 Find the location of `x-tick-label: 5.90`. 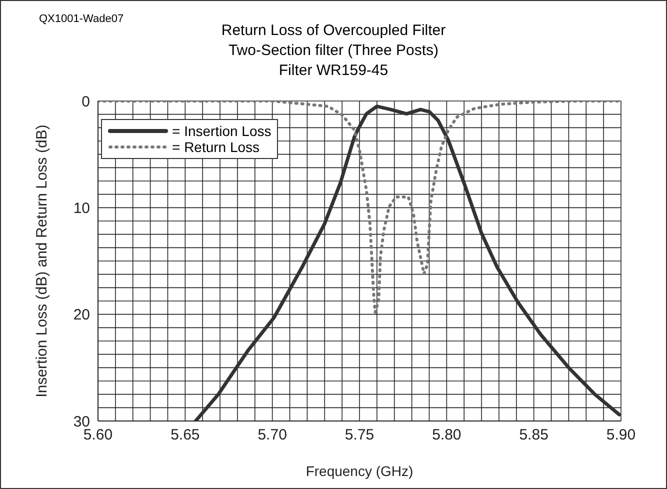

x-tick-label: 5.90 is located at coordinates (621, 435).